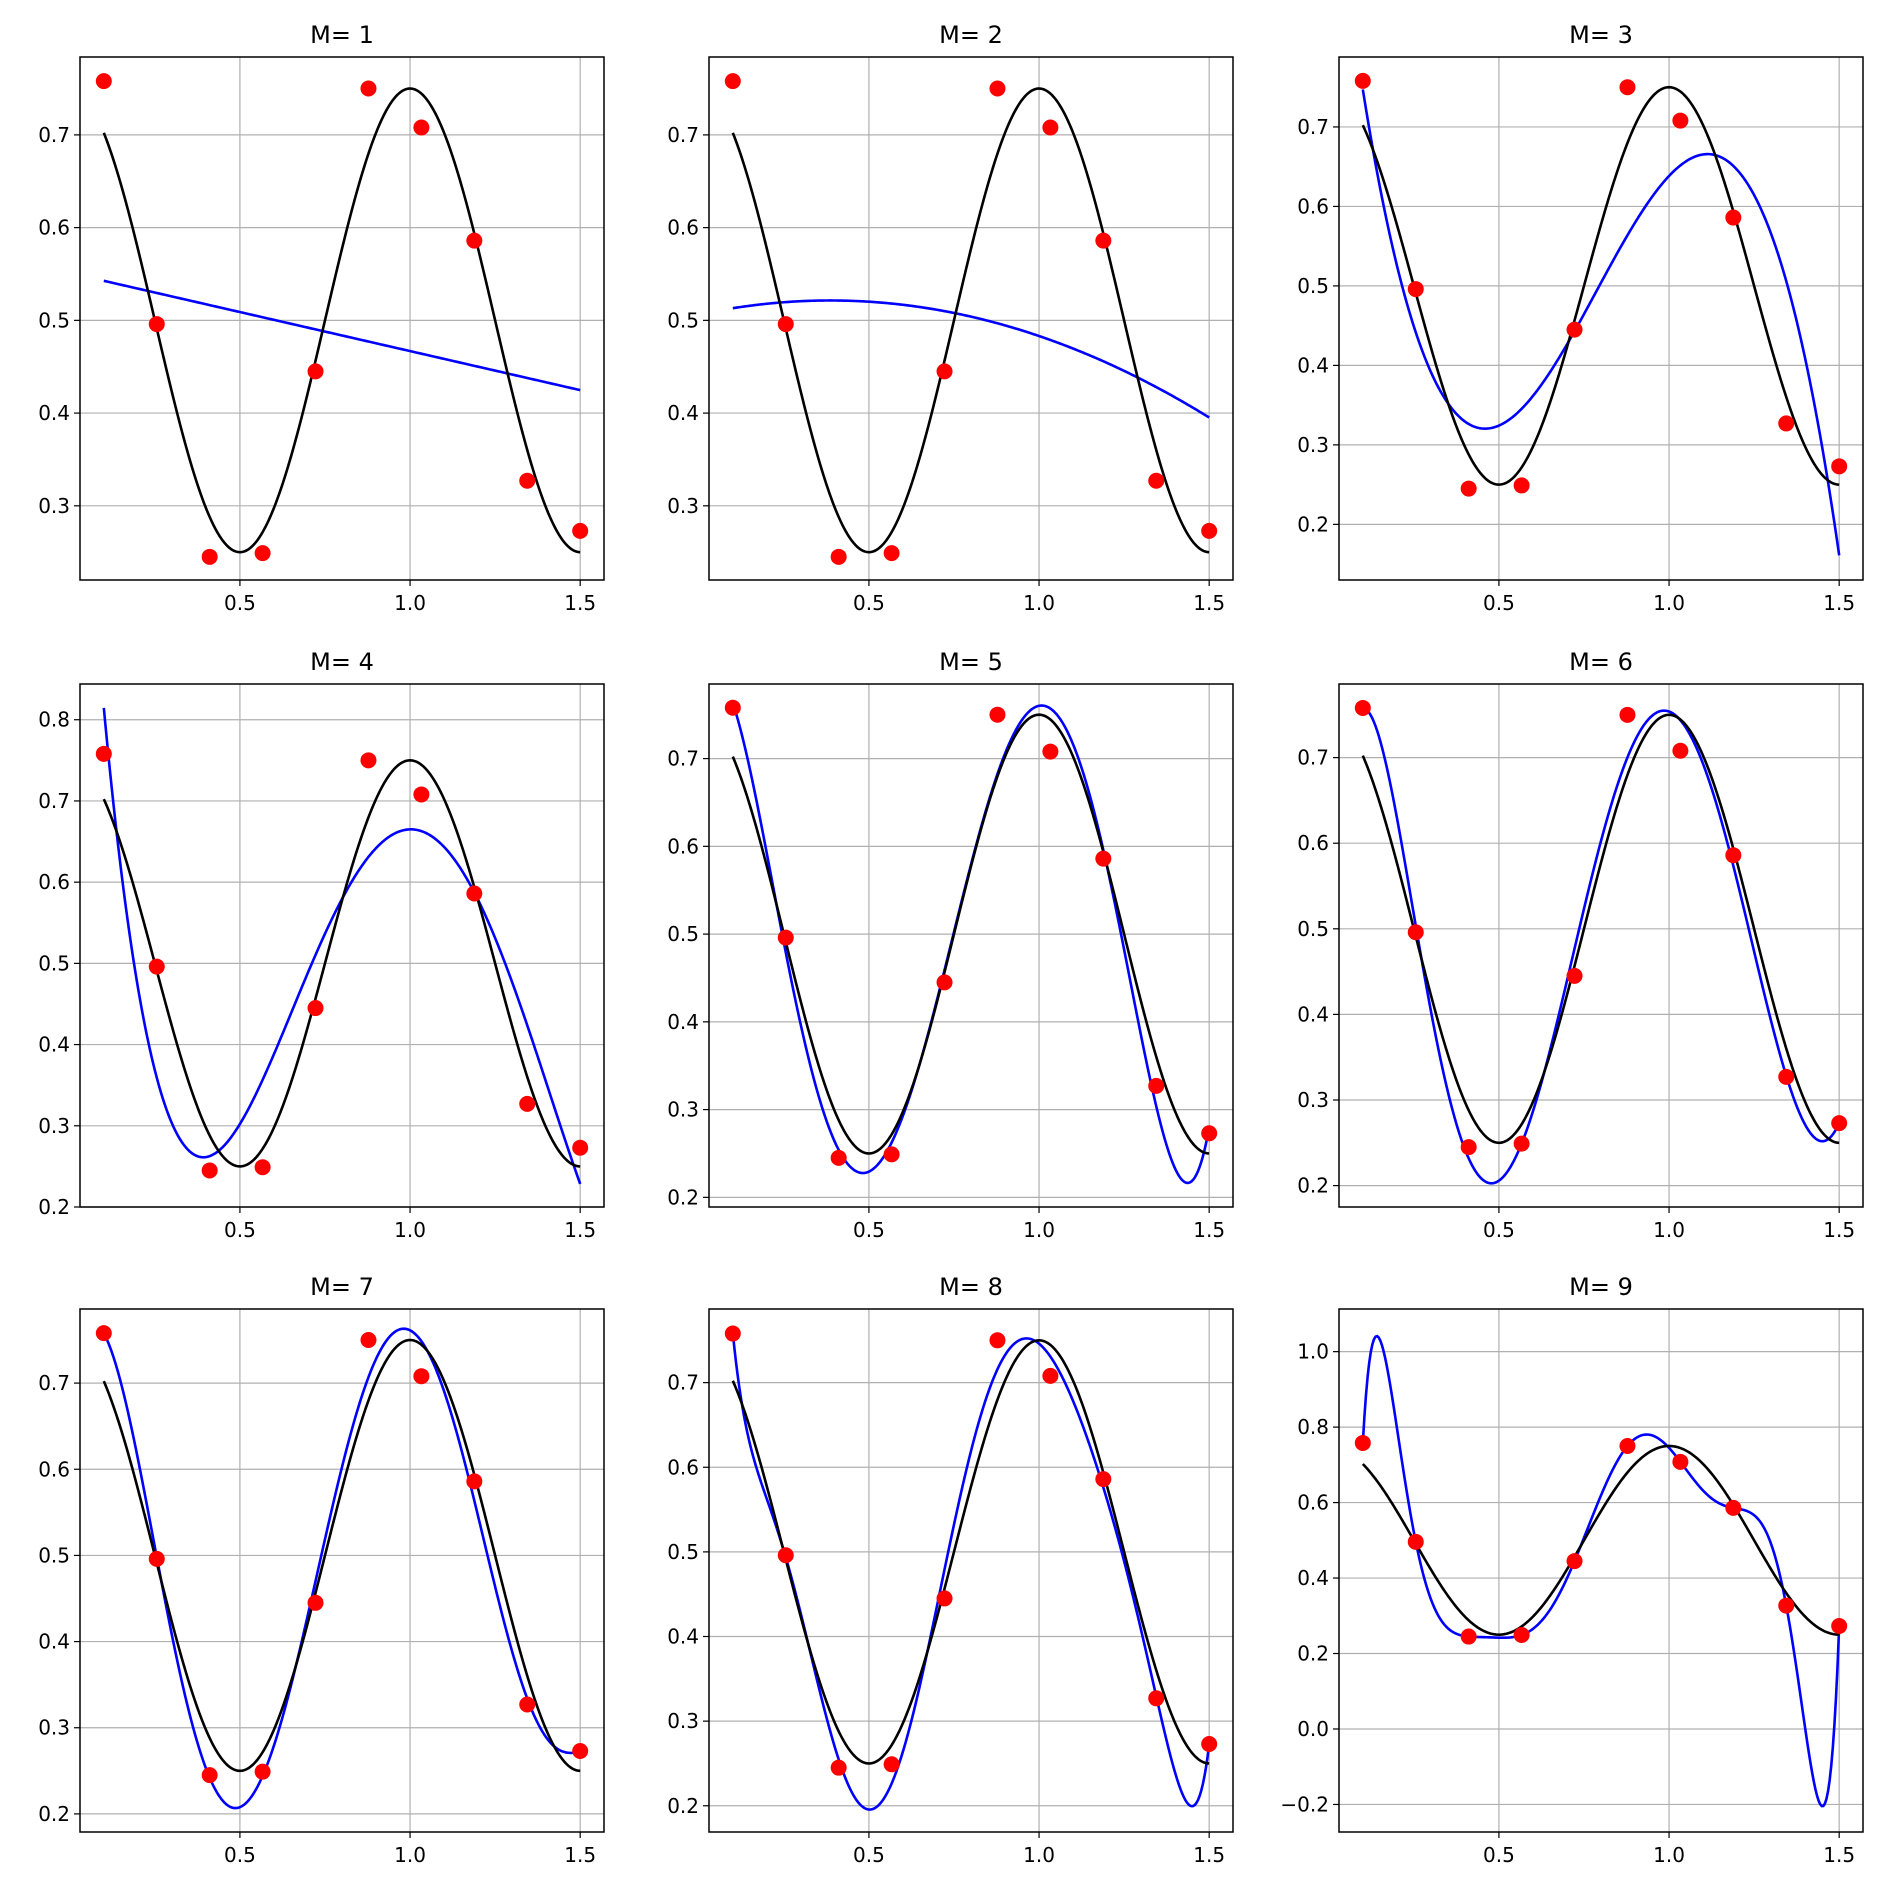 The width and height of the screenshot is (1885, 1897). Describe the element at coordinates (342, 35) in the screenshot. I see `subplot-title: M= 1` at that location.